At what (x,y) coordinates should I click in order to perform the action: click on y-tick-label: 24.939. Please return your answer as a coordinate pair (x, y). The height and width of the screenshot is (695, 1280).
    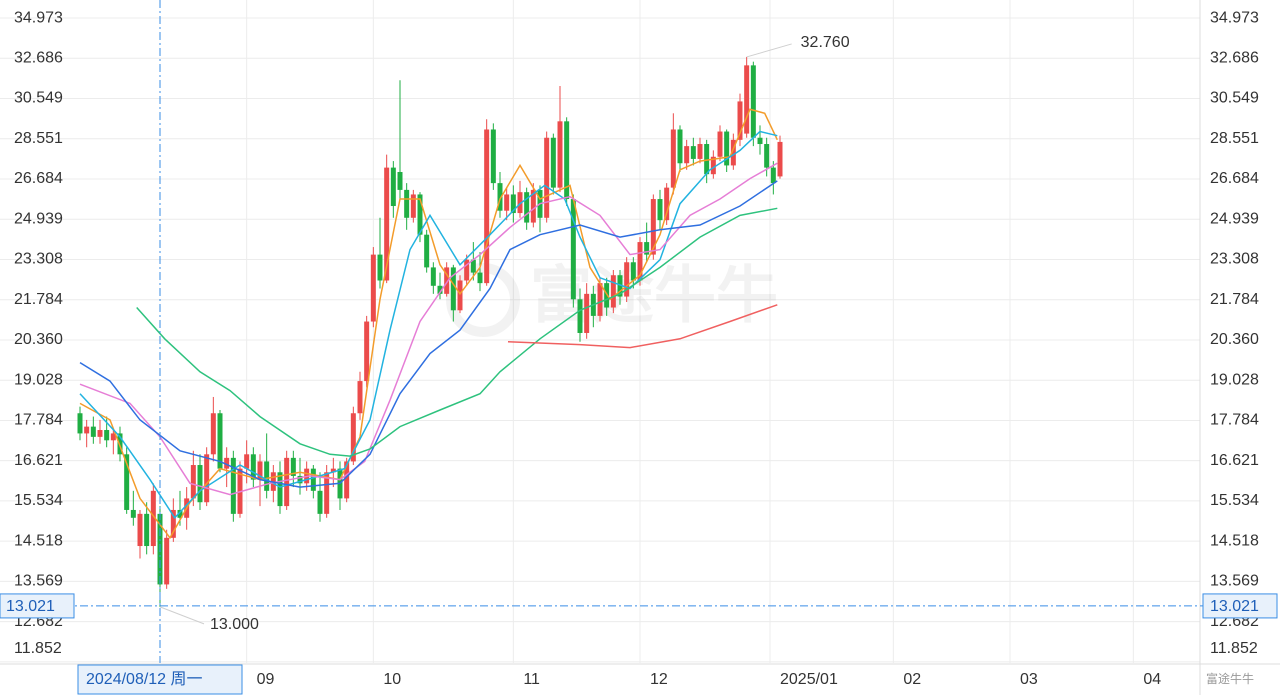
    Looking at the image, I should click on (38, 218).